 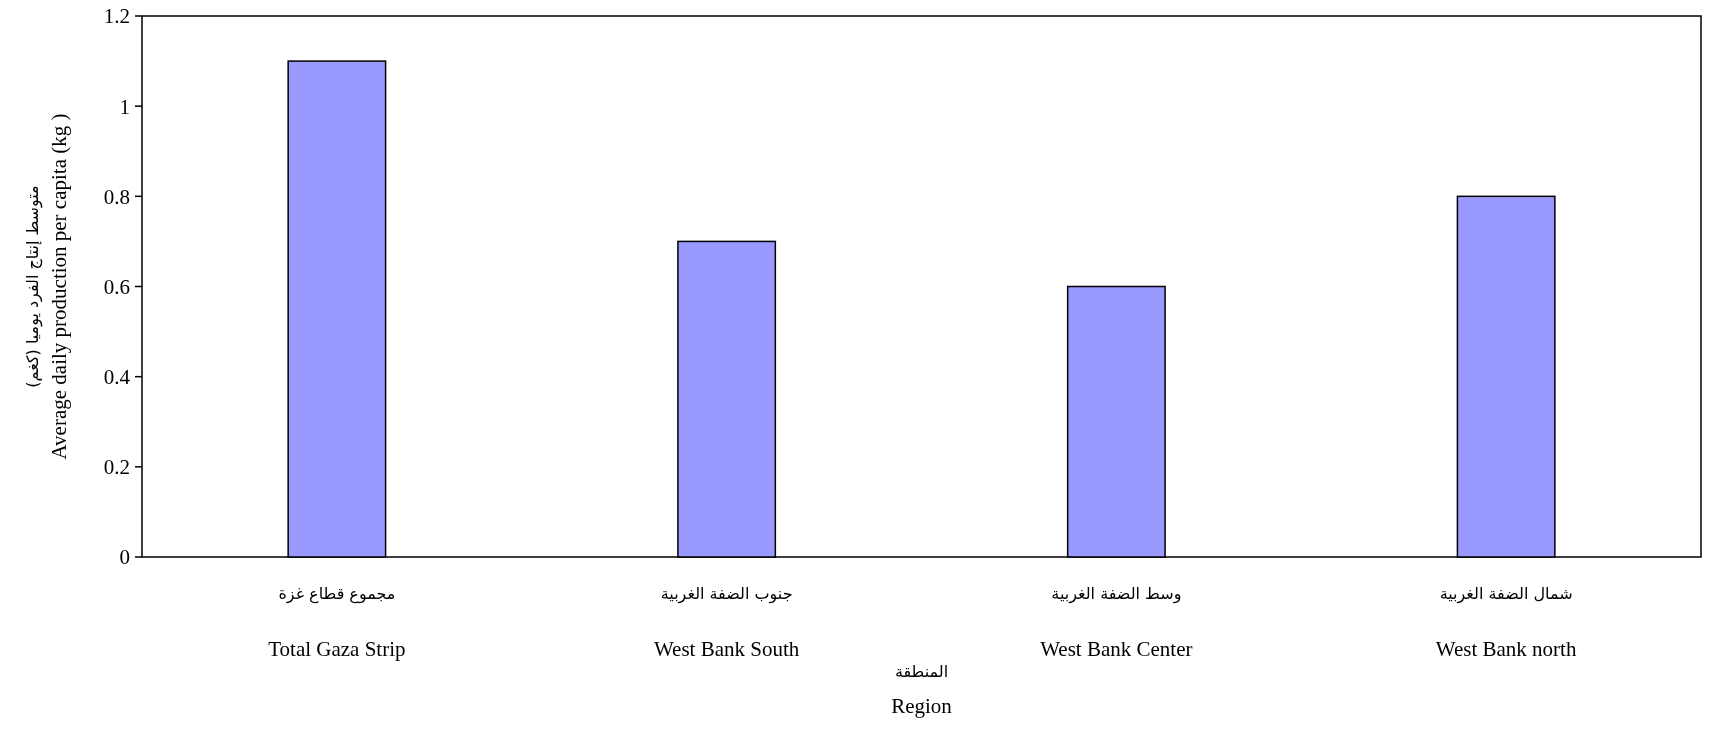 What do you see at coordinates (116, 467) in the screenshot?
I see `y-tick-label: 0.2` at bounding box center [116, 467].